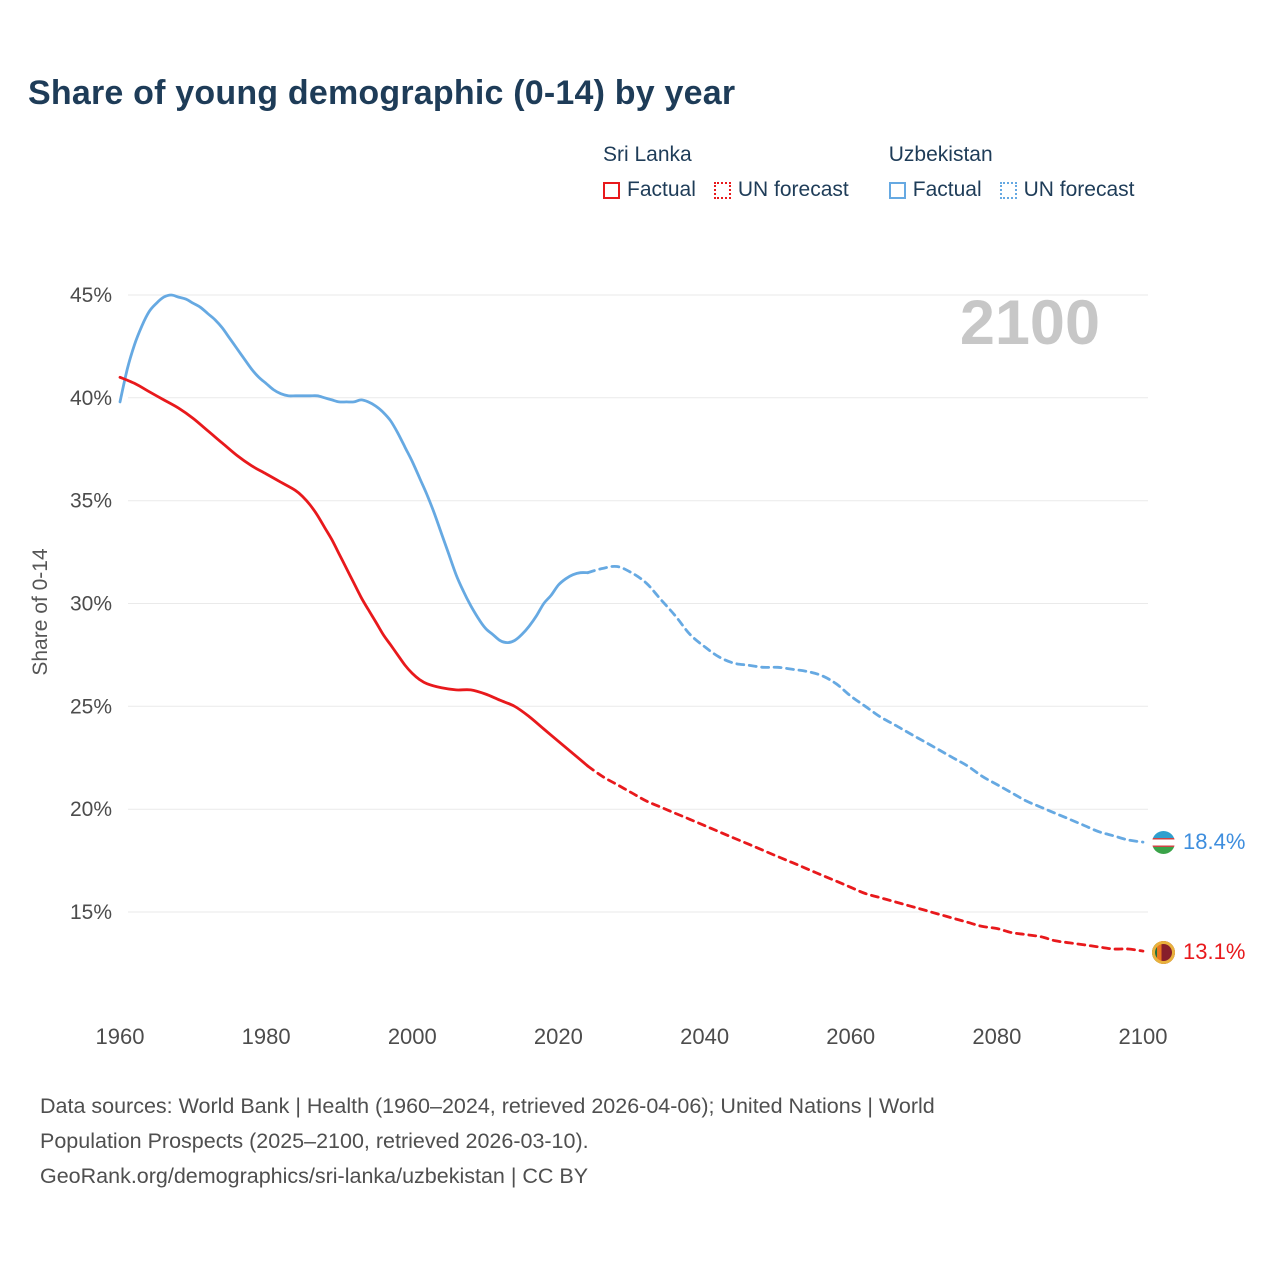 Image resolution: width=1280 pixels, height=1280 pixels. I want to click on legend-group-sri-lanka: Sri Lanka Factual UN forecast, so click(726, 172).